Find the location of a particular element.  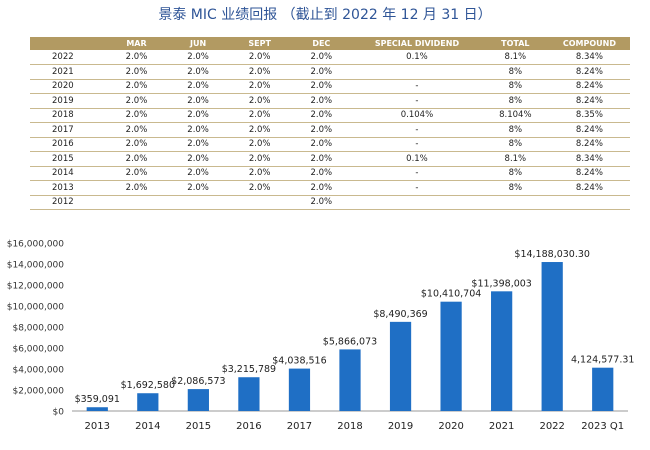

y-tick-label: $14,000,000 is located at coordinates (36, 266).